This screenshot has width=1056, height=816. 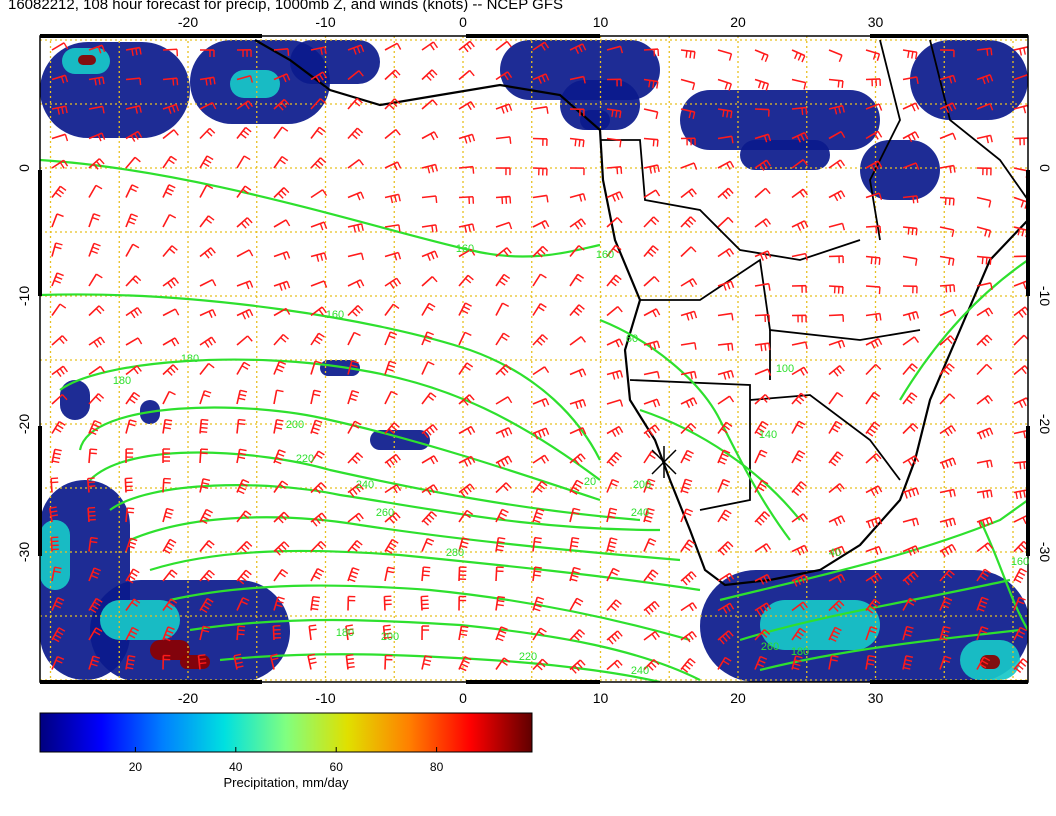 What do you see at coordinates (295, 425) in the screenshot?
I see `contour-value: 200` at bounding box center [295, 425].